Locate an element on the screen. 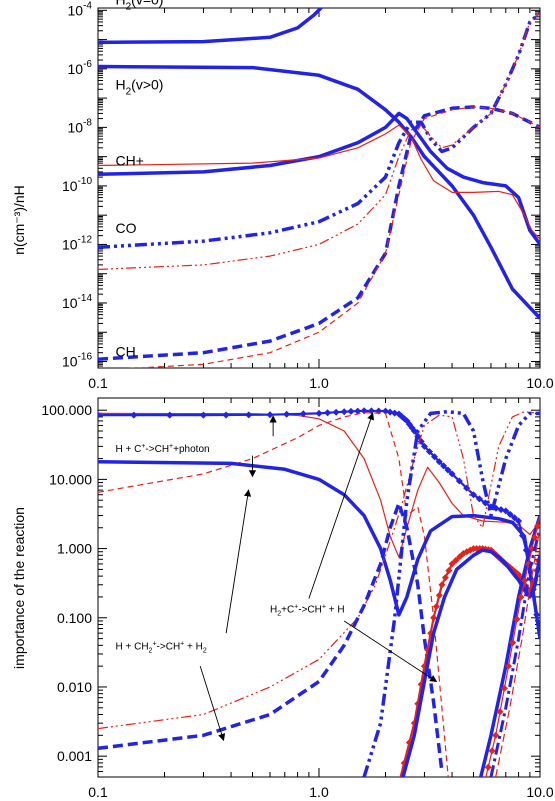  y-tick-exponent: -4 is located at coordinates (87, 5).